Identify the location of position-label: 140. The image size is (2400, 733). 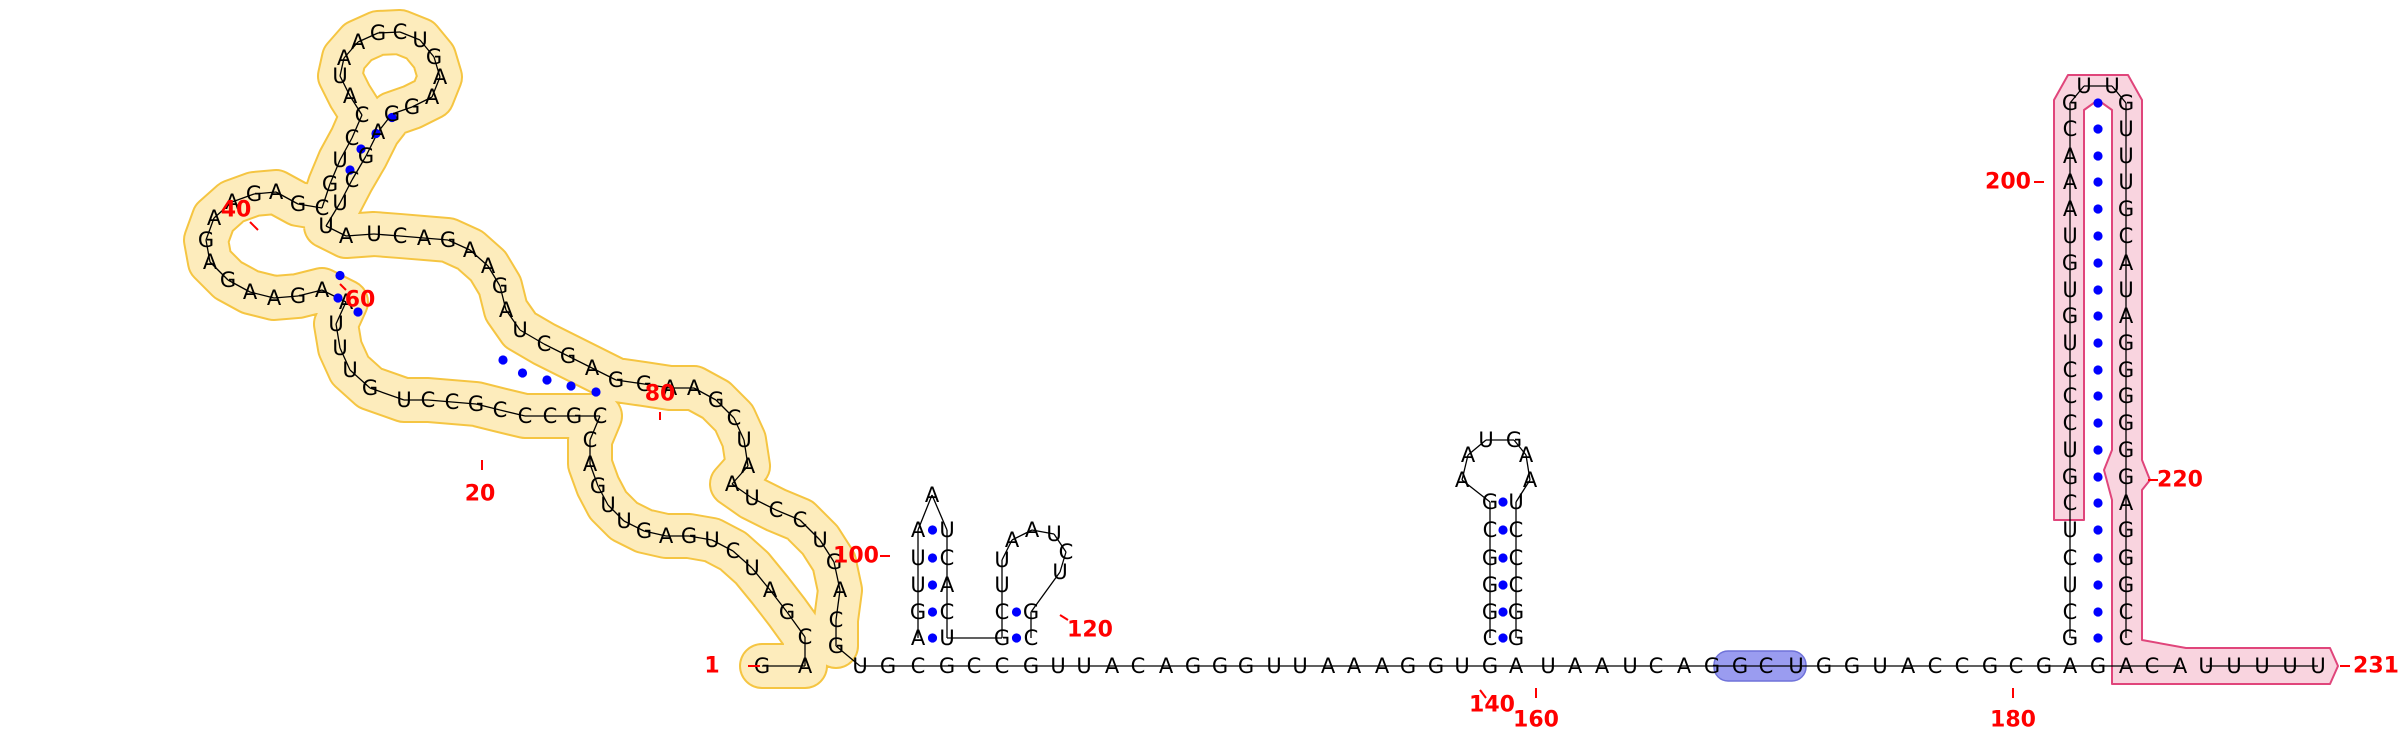
(1492, 705).